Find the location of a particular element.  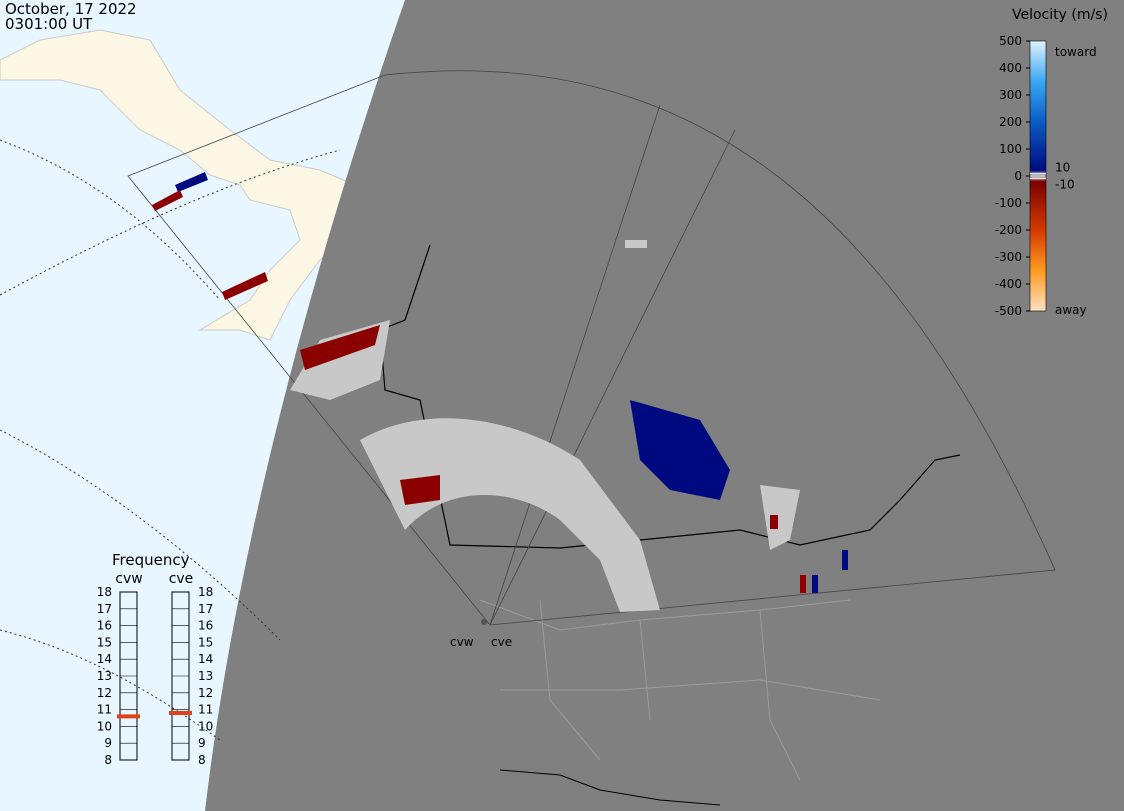

radar-label: cvw is located at coordinates (462, 642).